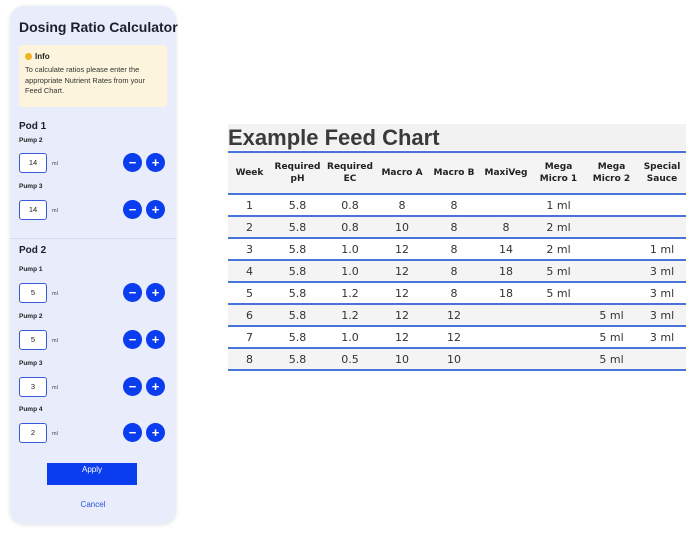 The width and height of the screenshot is (688, 536). I want to click on table-cell: 0.5, so click(350, 359).